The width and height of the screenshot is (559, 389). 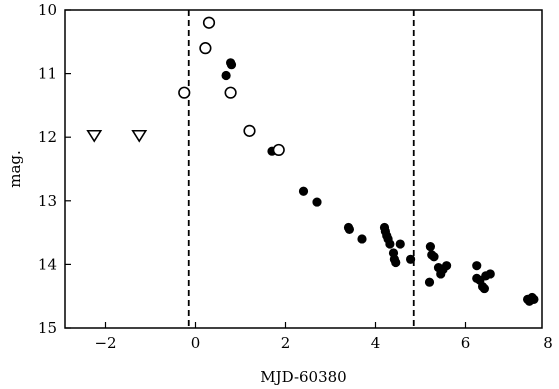 I want to click on y-tick-label: 13, so click(x=47, y=201).